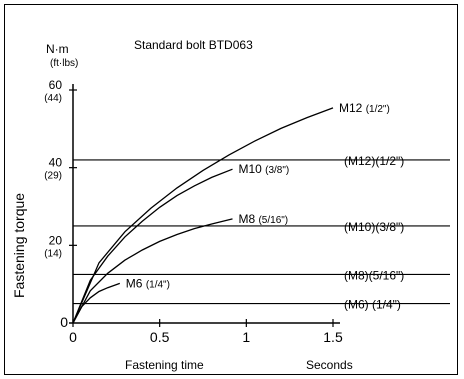 The image size is (464, 379). I want to click on y-tick-sub-1: (14), so click(53, 253).